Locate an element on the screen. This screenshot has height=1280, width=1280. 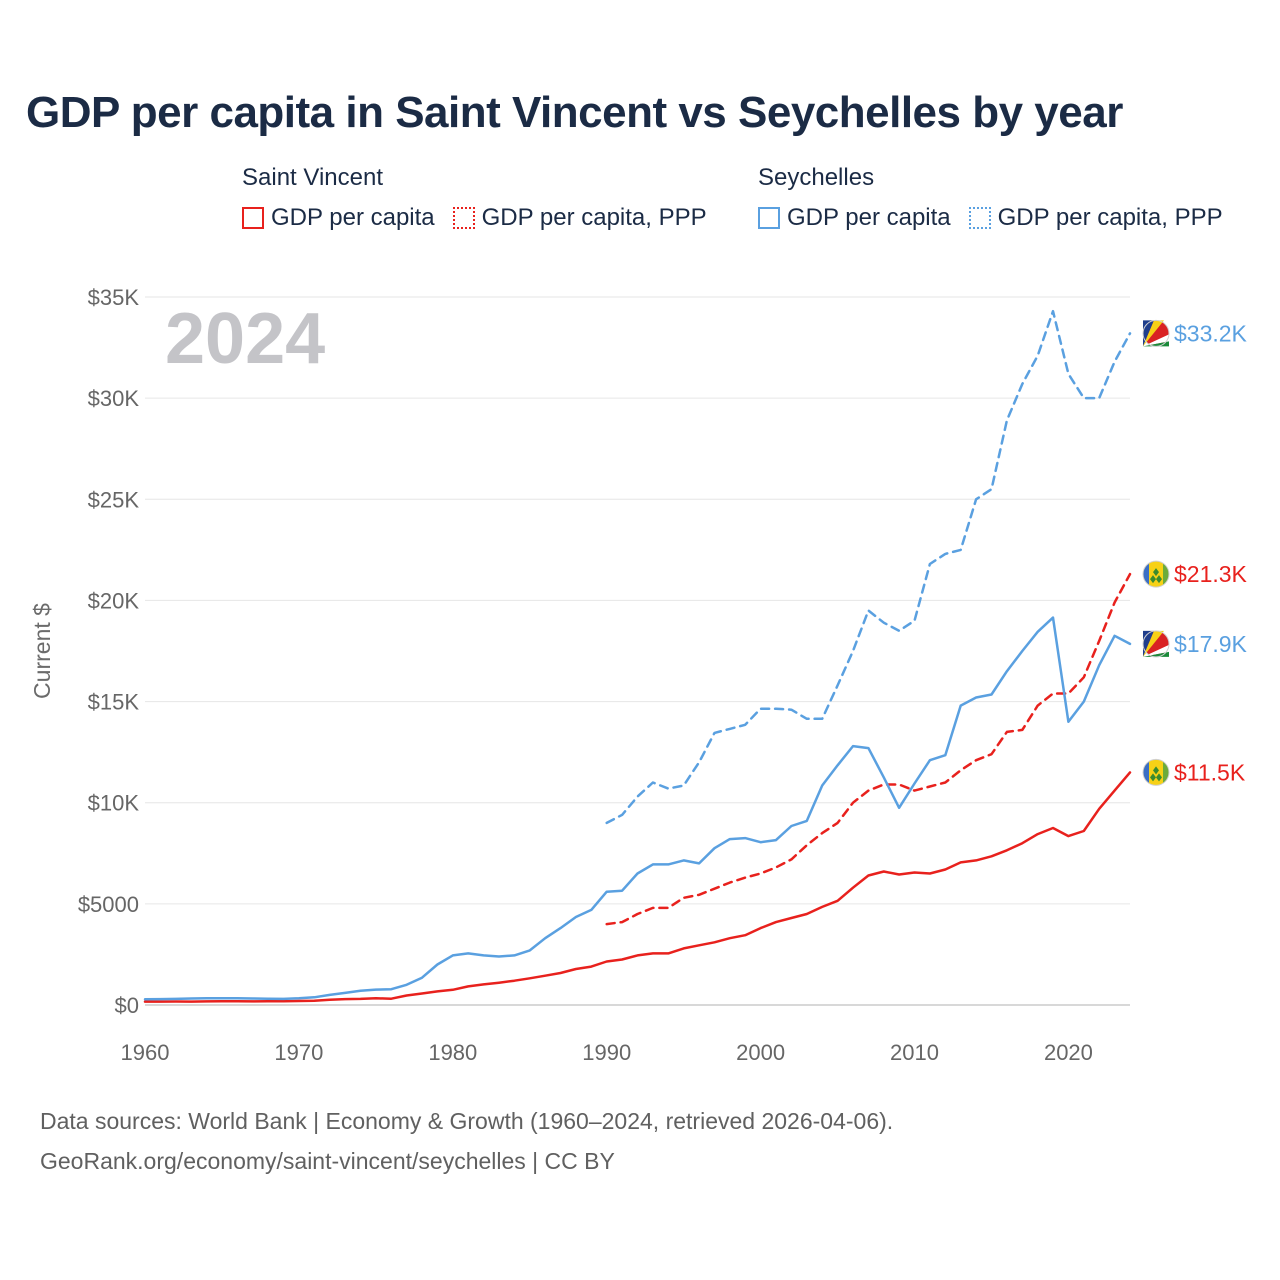
y-axis-label: Current $ is located at coordinates (42, 651).